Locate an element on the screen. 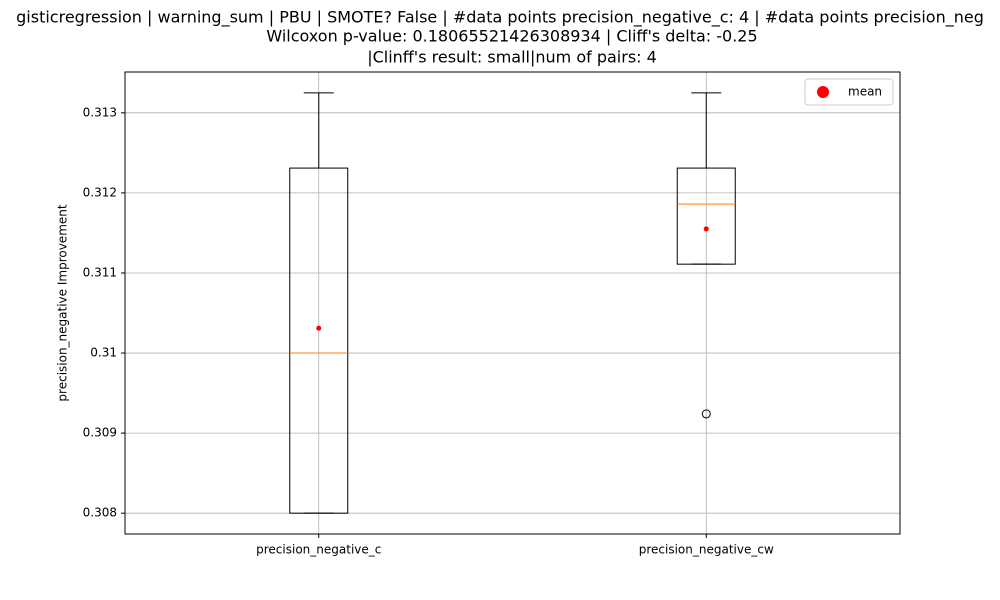 The width and height of the screenshot is (1000, 600). legend-box is located at coordinates (849, 92).